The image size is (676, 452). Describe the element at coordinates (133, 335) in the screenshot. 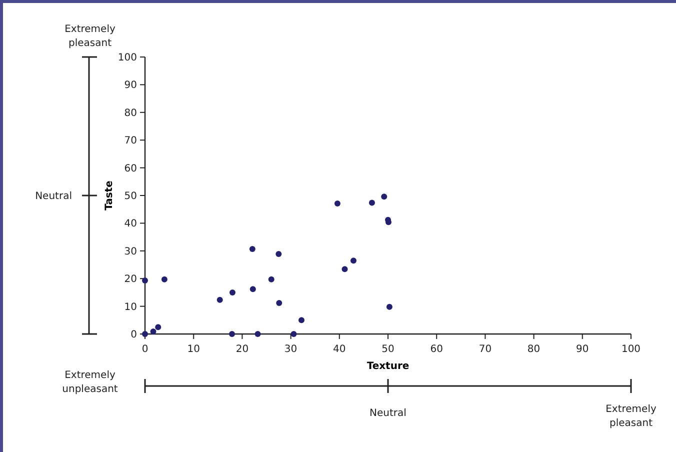

I see `y-tick-label: 0` at that location.